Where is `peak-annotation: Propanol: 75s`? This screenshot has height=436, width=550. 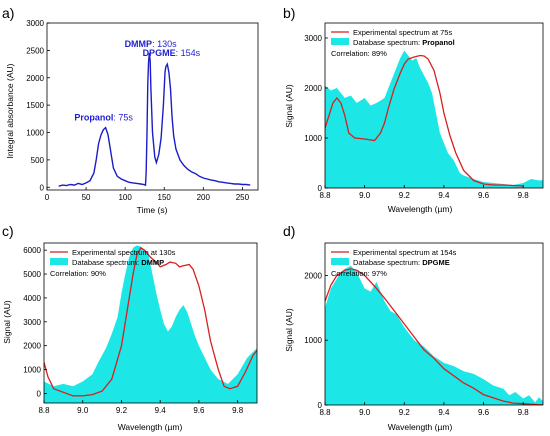
peak-annotation: Propanol: 75s is located at coordinates (103, 118).